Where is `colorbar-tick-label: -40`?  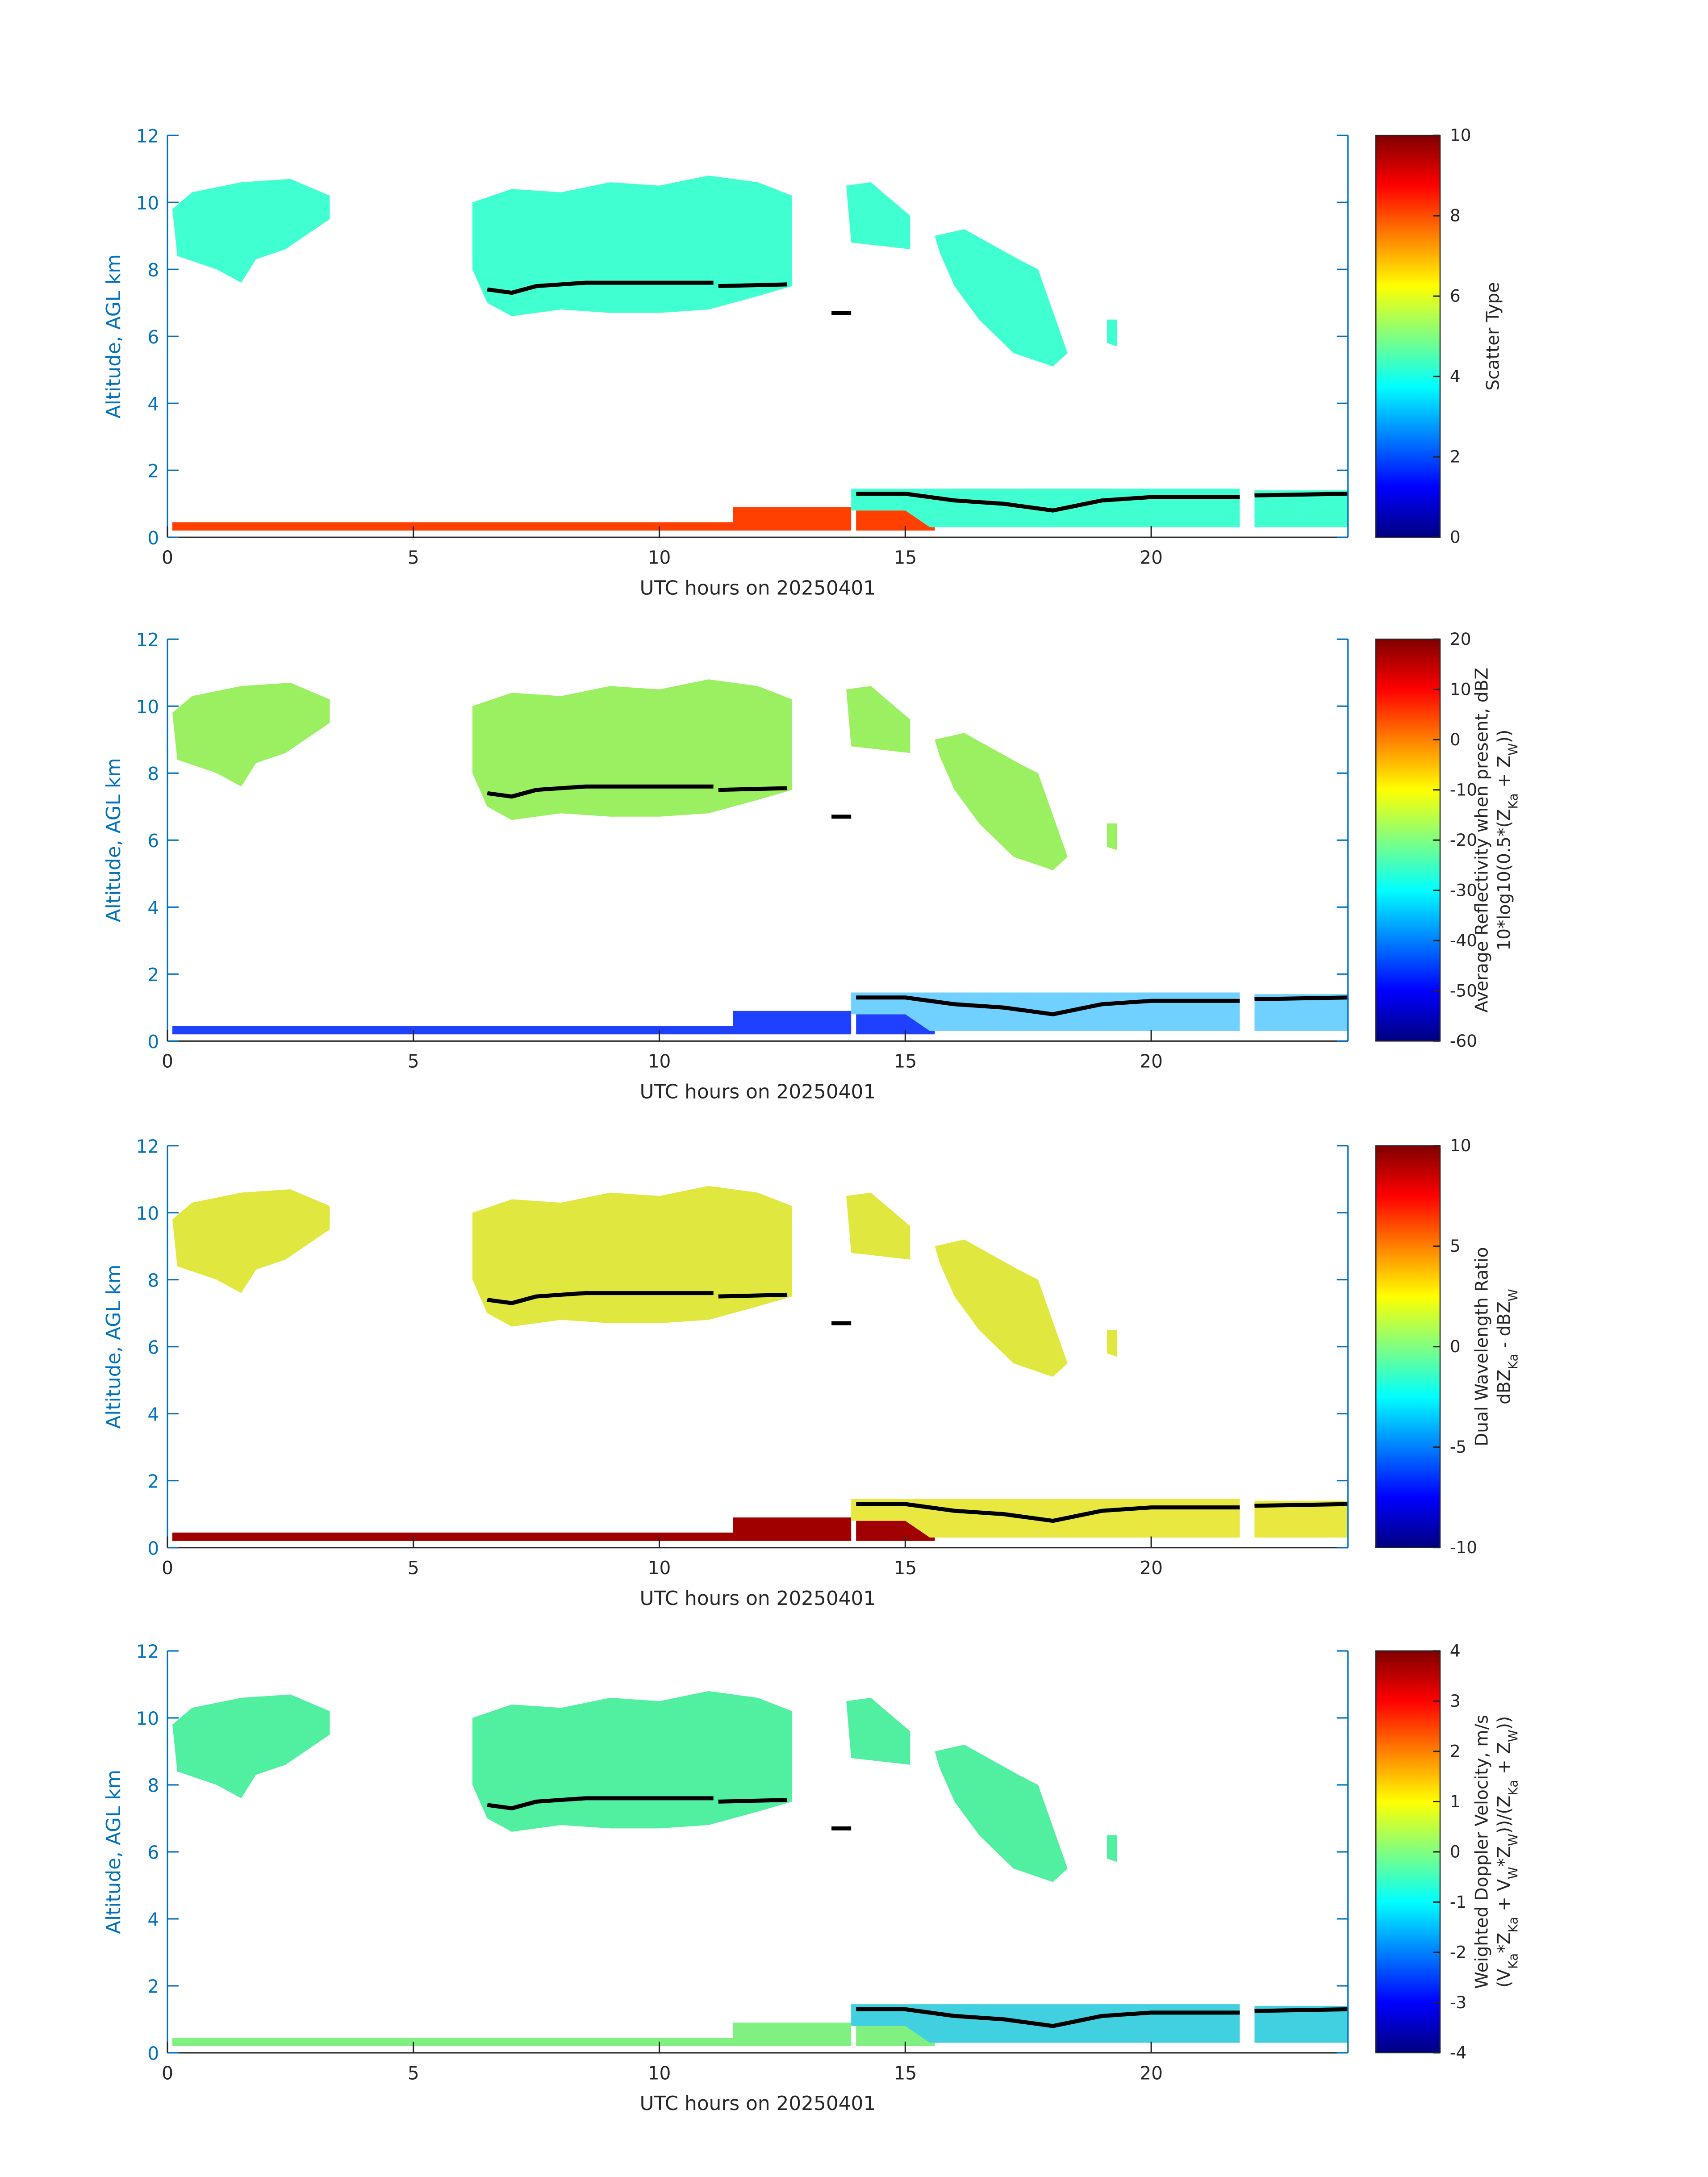
colorbar-tick-label: -40 is located at coordinates (1463, 940).